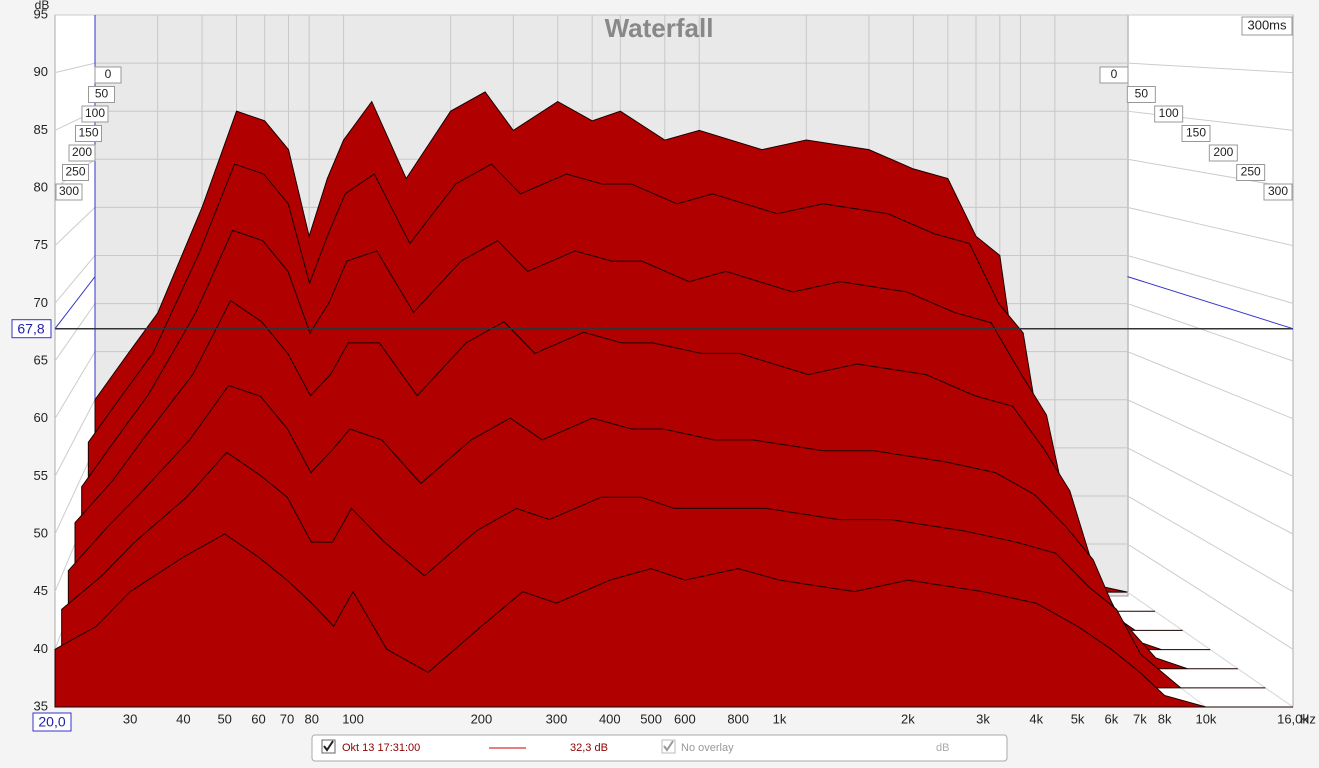  I want to click on cursor-y-label: 67,8, so click(30, 328).